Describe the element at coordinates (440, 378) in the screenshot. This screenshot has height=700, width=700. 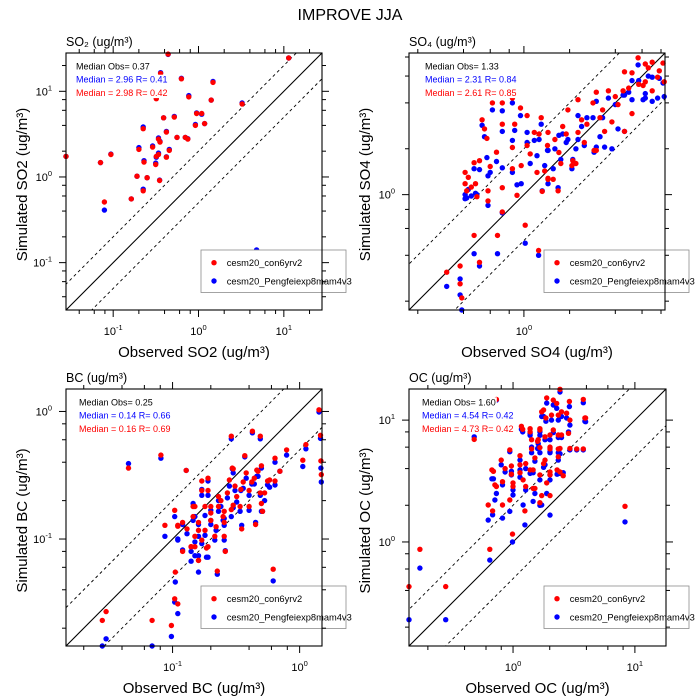
I see `panel-title: OC (ug/m³)` at that location.